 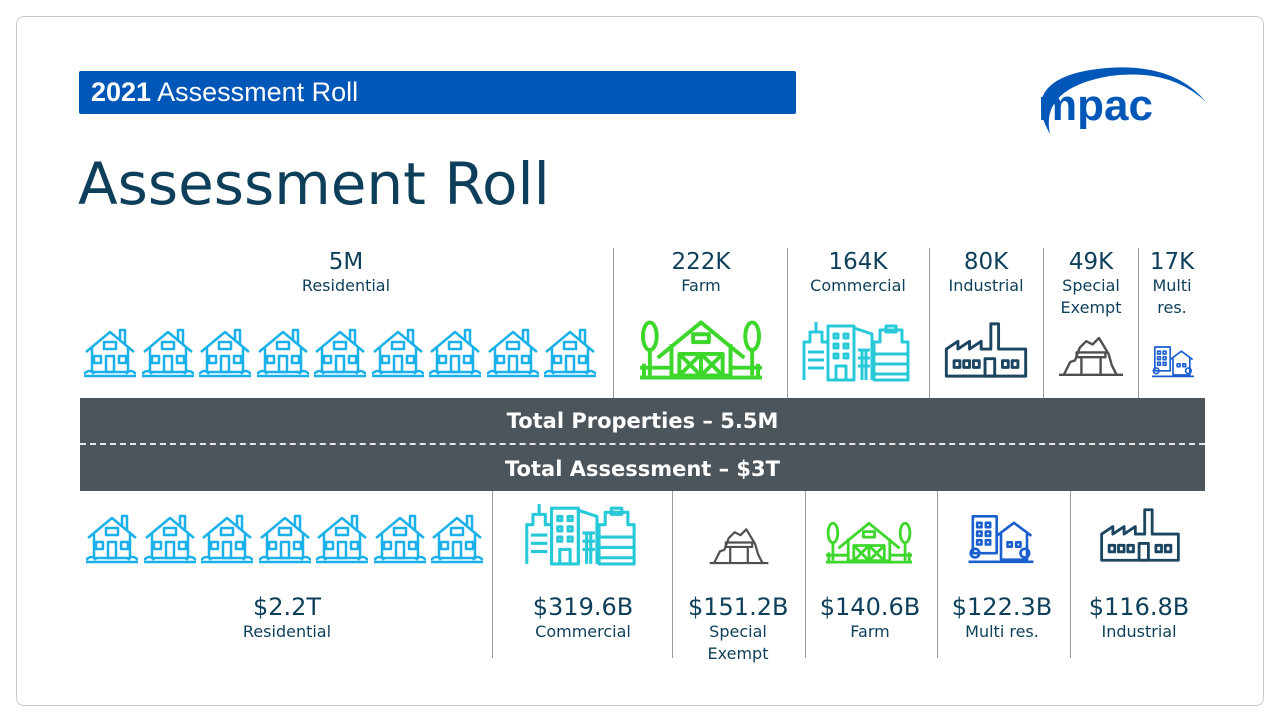 I want to click on assessment-value-0: $2.2T Residential, so click(x=287, y=618).